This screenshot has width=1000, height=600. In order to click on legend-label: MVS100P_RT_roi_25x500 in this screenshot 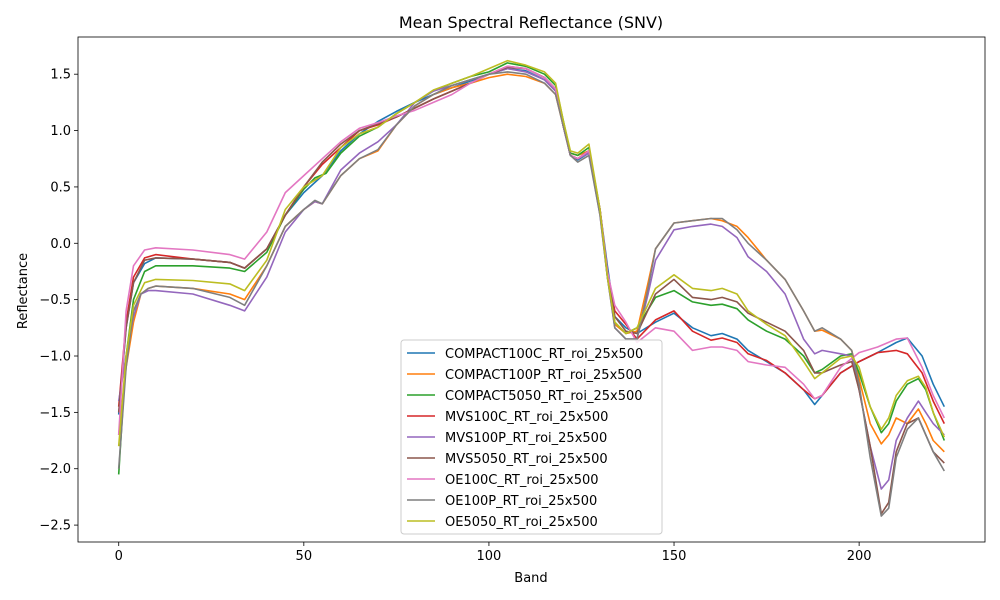, I will do `click(526, 438)`.